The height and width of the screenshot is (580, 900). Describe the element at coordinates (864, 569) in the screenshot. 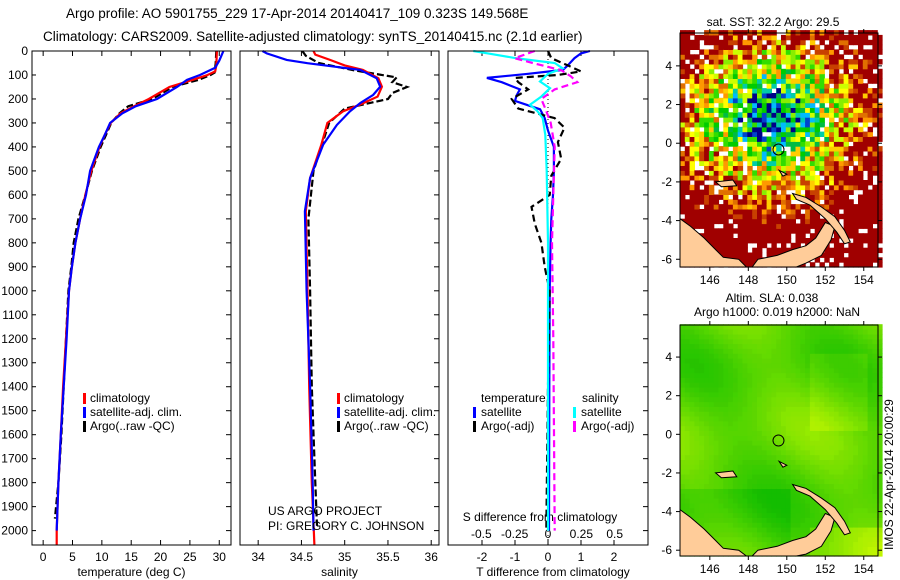

I see `map-x-tick-label: 154` at that location.